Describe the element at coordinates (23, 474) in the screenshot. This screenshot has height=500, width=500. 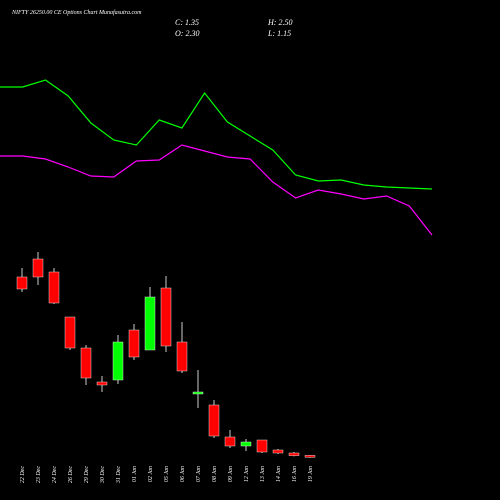
I see `x-tick-label: 22 Dec` at that location.